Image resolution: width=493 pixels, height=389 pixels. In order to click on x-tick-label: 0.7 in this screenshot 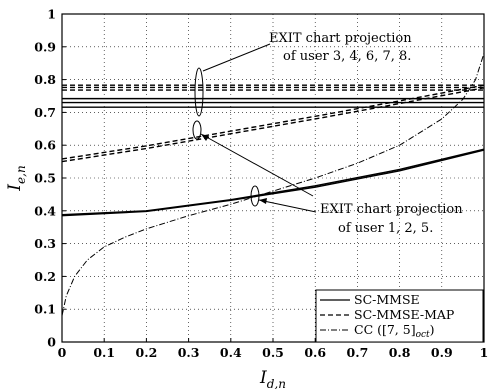, I will do `click(358, 352)`.